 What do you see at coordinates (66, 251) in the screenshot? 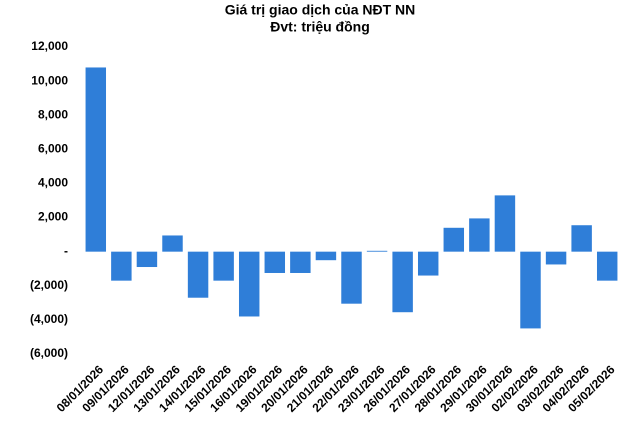
I see `y-tick-label: -` at bounding box center [66, 251].